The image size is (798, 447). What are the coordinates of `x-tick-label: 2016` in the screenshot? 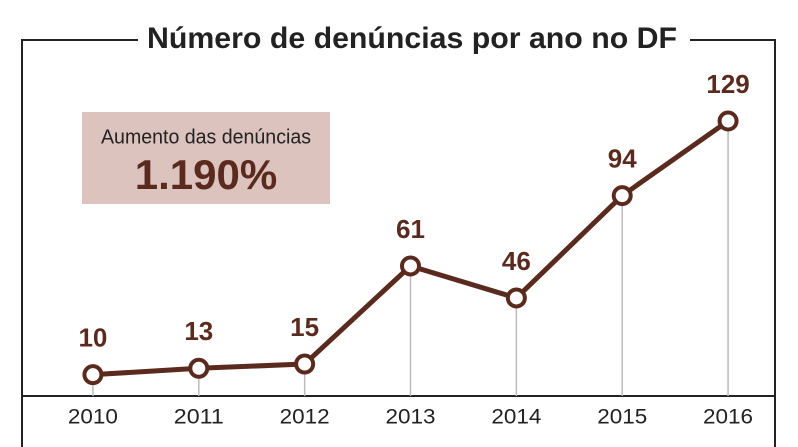 It's located at (728, 417).